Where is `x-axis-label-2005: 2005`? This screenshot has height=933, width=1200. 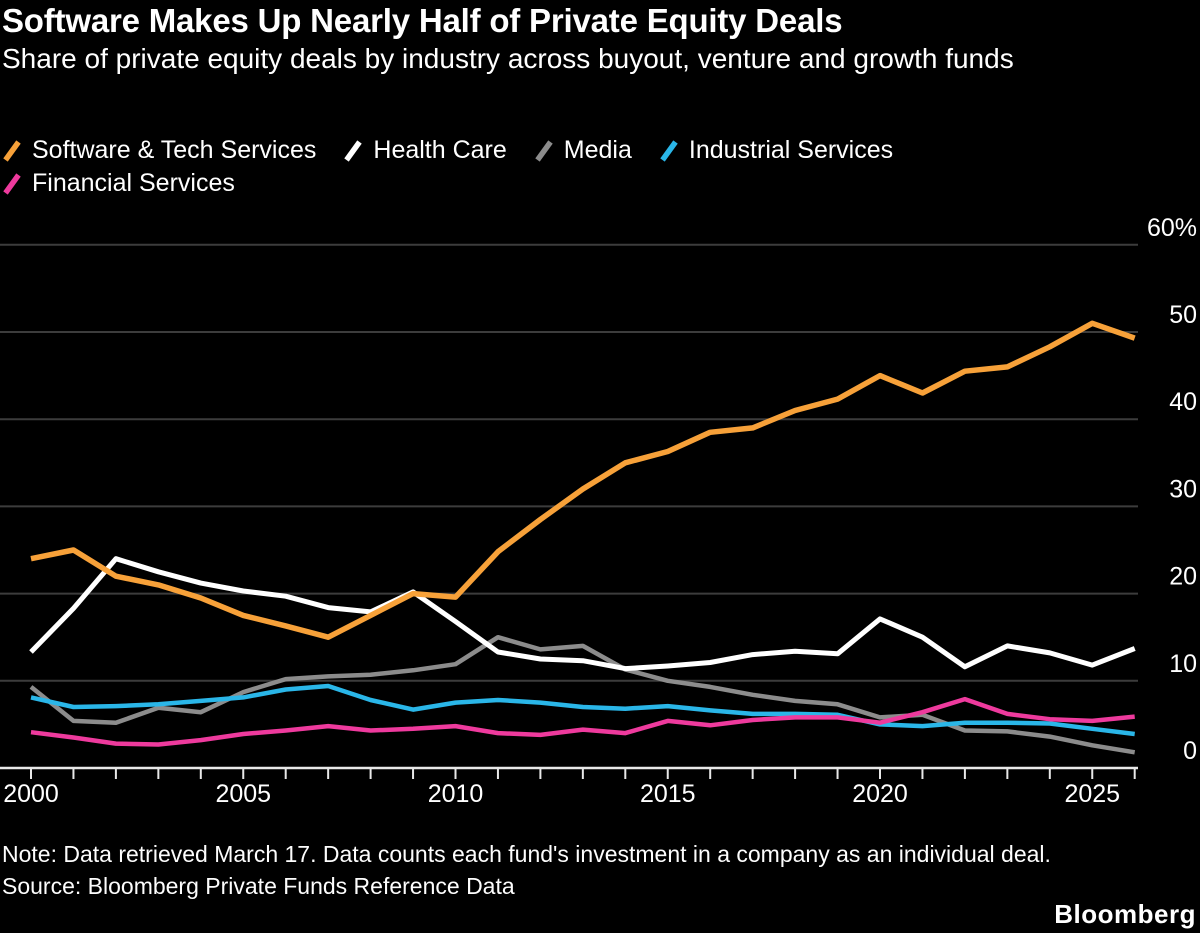 x-axis-label-2005: 2005 is located at coordinates (243, 794).